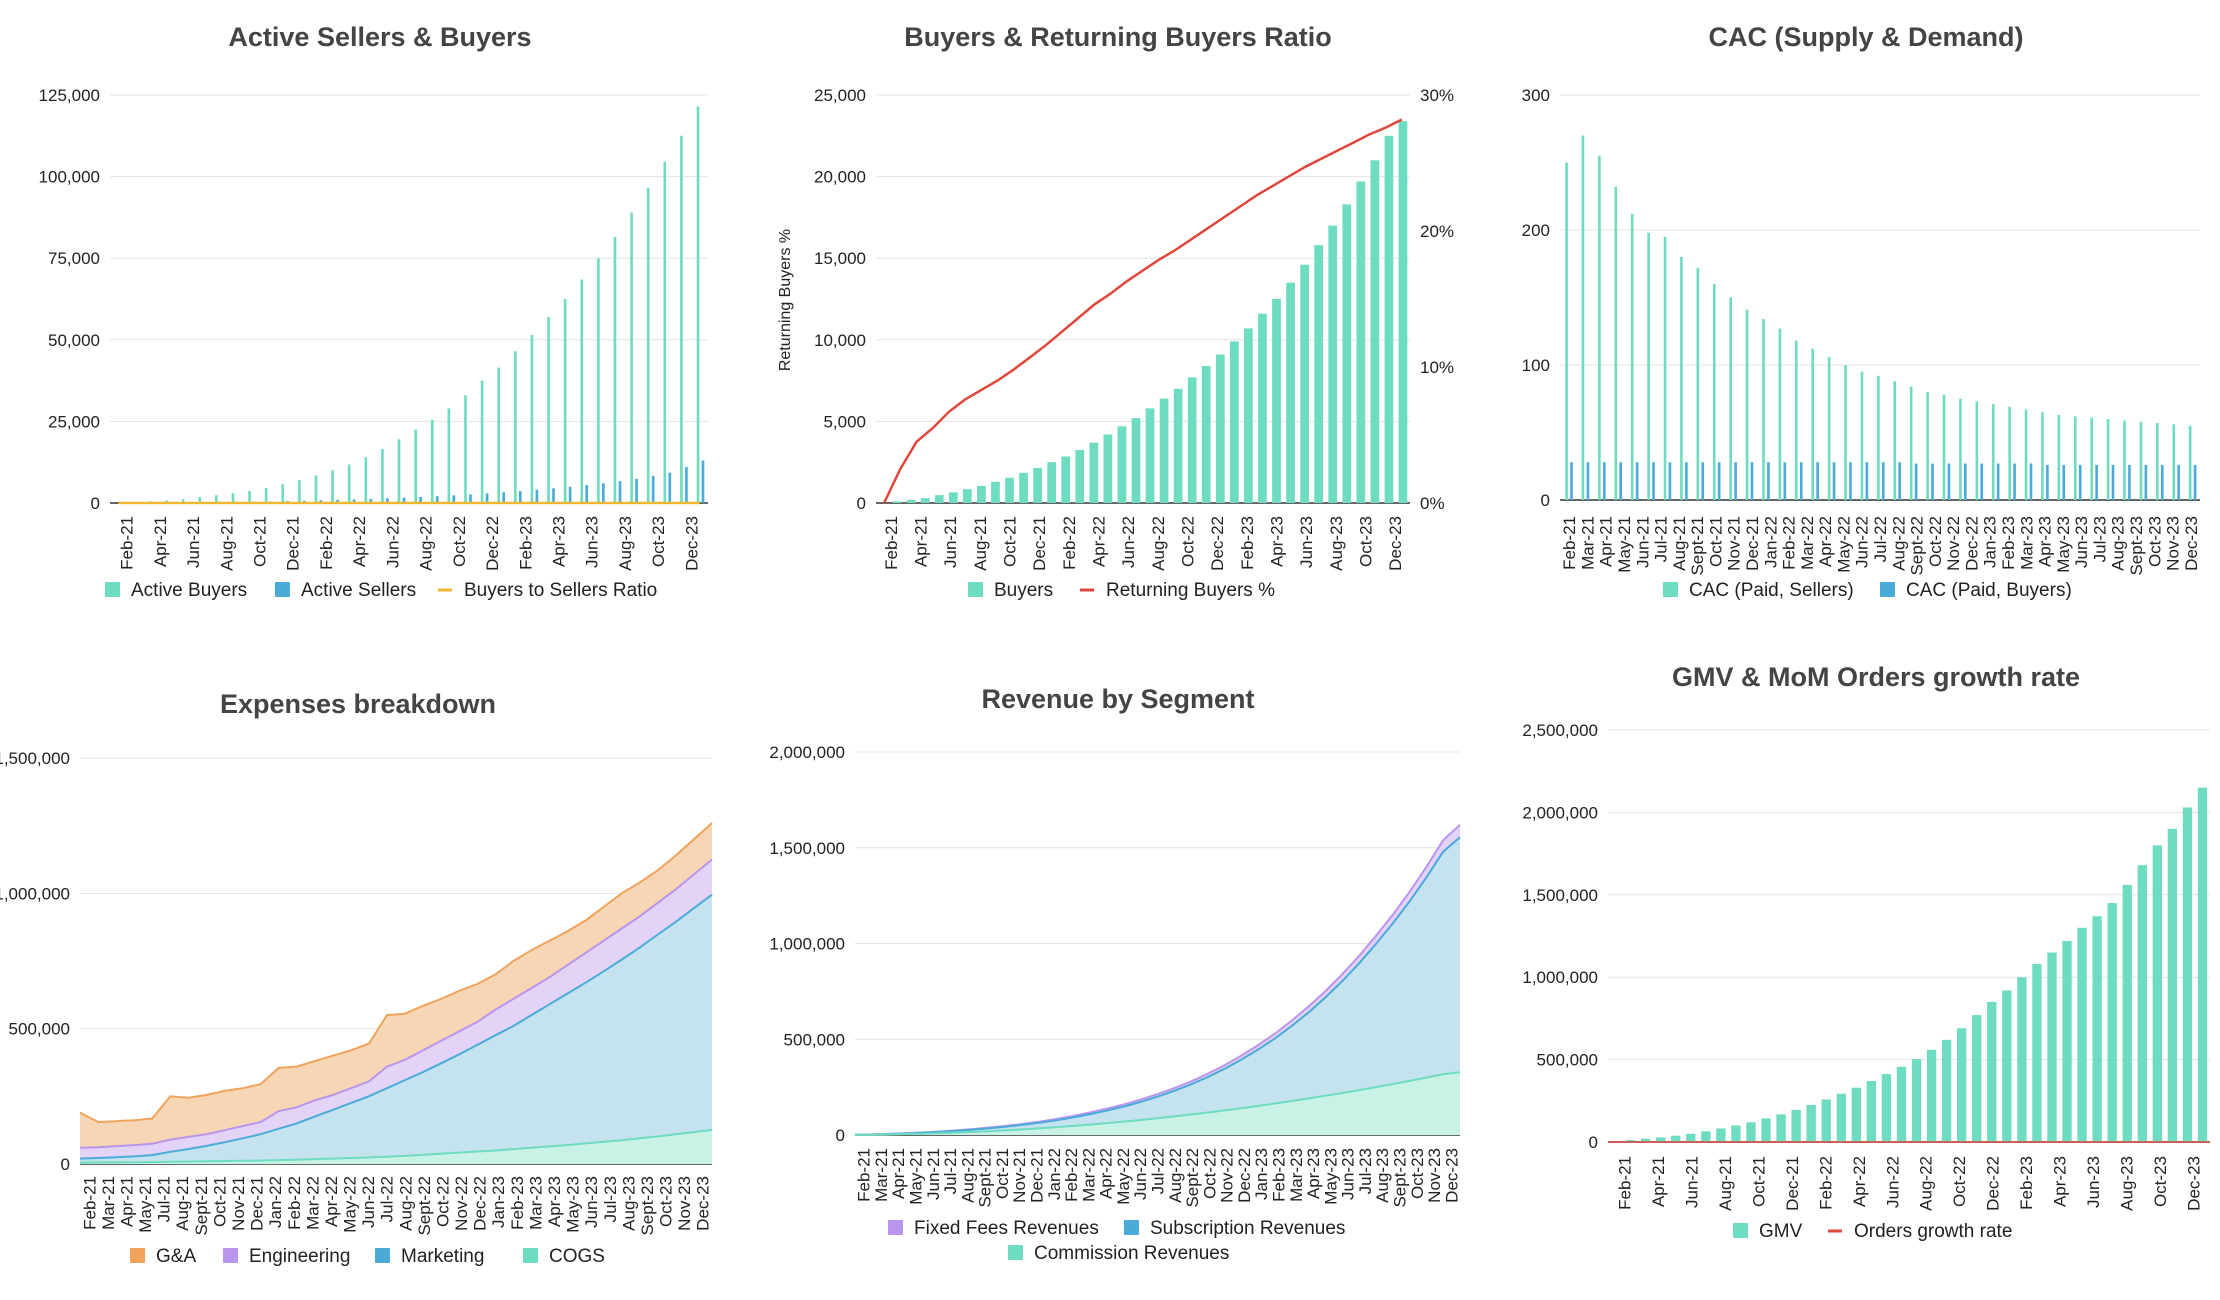 The image size is (2220, 1300). Describe the element at coordinates (1192, 1178) in the screenshot. I see `x-tick-label: Sept-22` at that location.